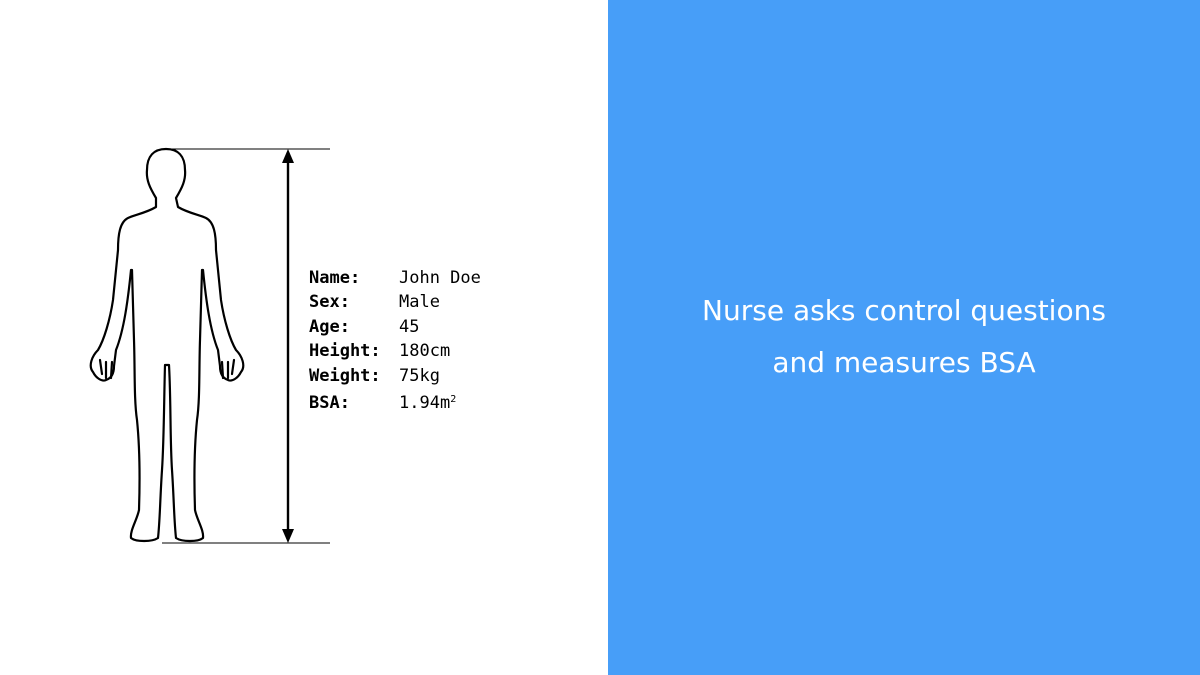 The image size is (1200, 675). Describe the element at coordinates (409, 326) in the screenshot. I see `info-value: 45` at that location.